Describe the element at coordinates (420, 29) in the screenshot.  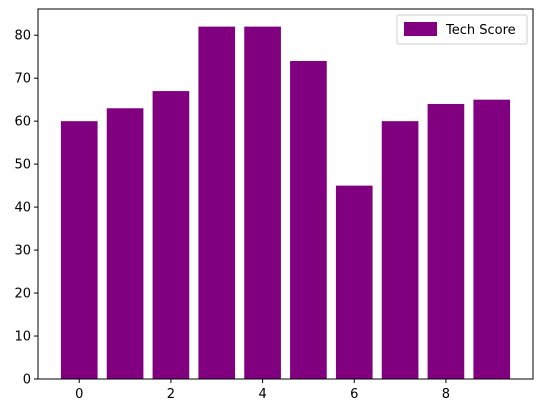
I see `legend-swatch` at that location.